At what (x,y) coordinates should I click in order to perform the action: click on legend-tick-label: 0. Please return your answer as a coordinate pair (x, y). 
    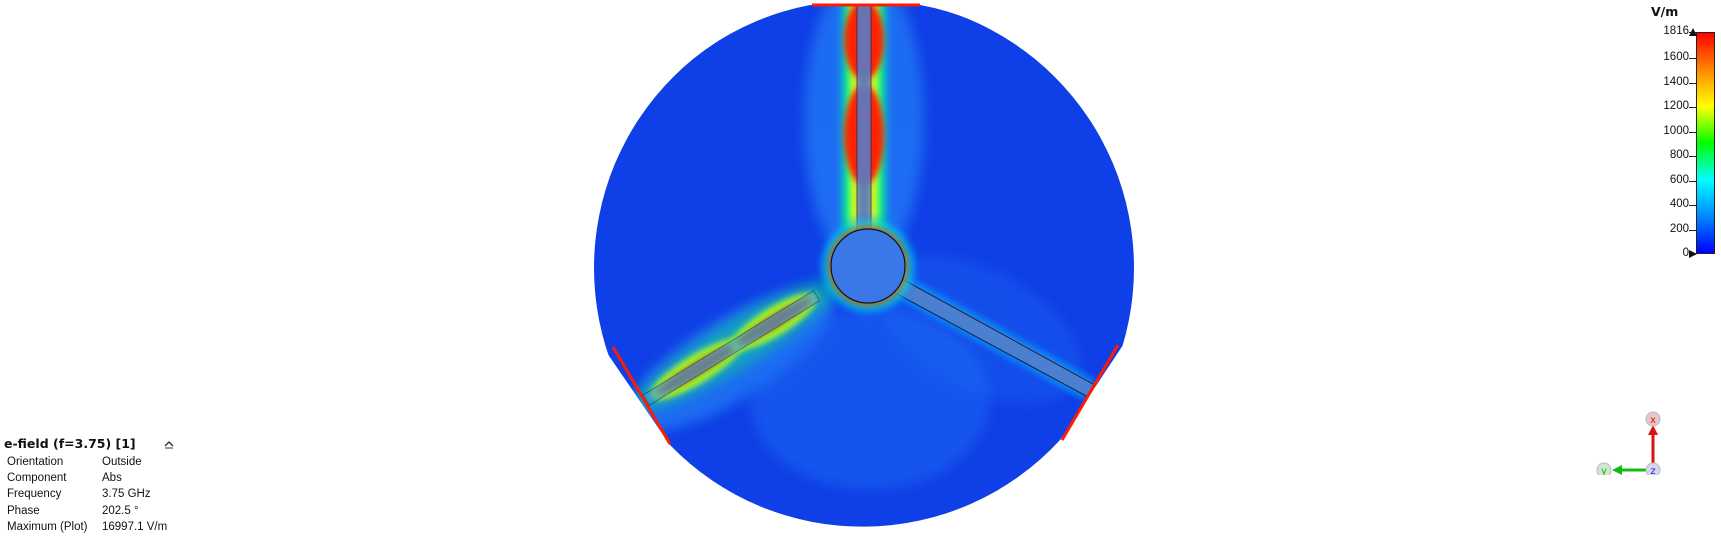
    Looking at the image, I should click on (1685, 253).